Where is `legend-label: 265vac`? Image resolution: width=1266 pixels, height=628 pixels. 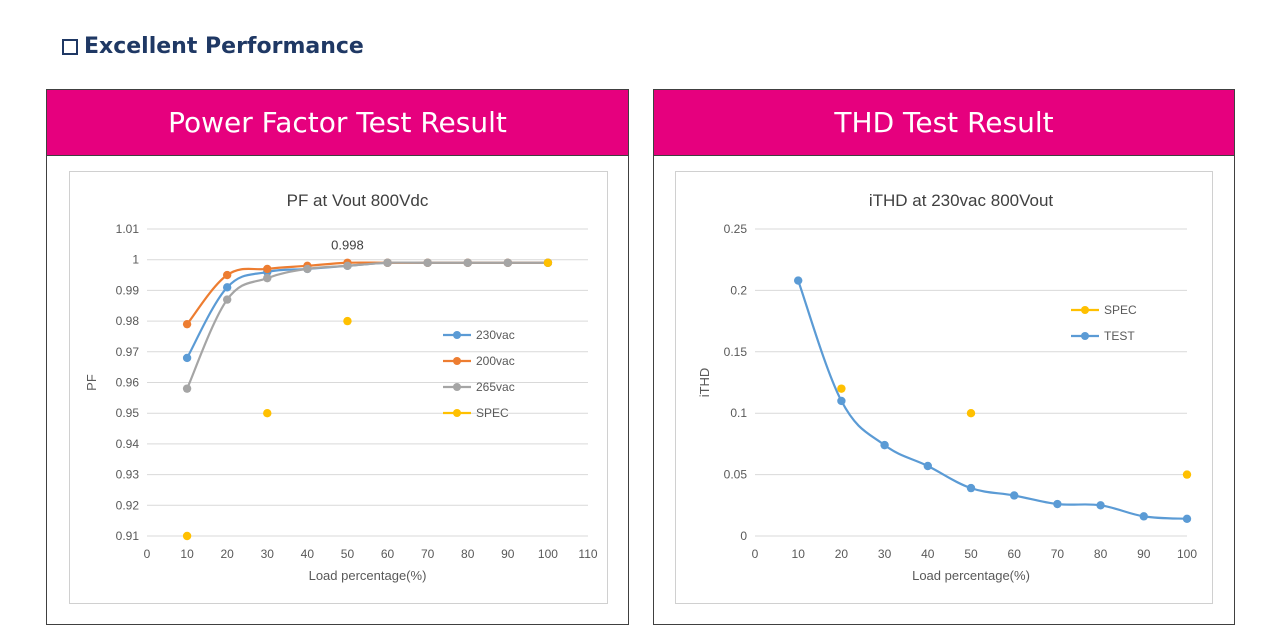
legend-label: 265vac is located at coordinates (495, 387).